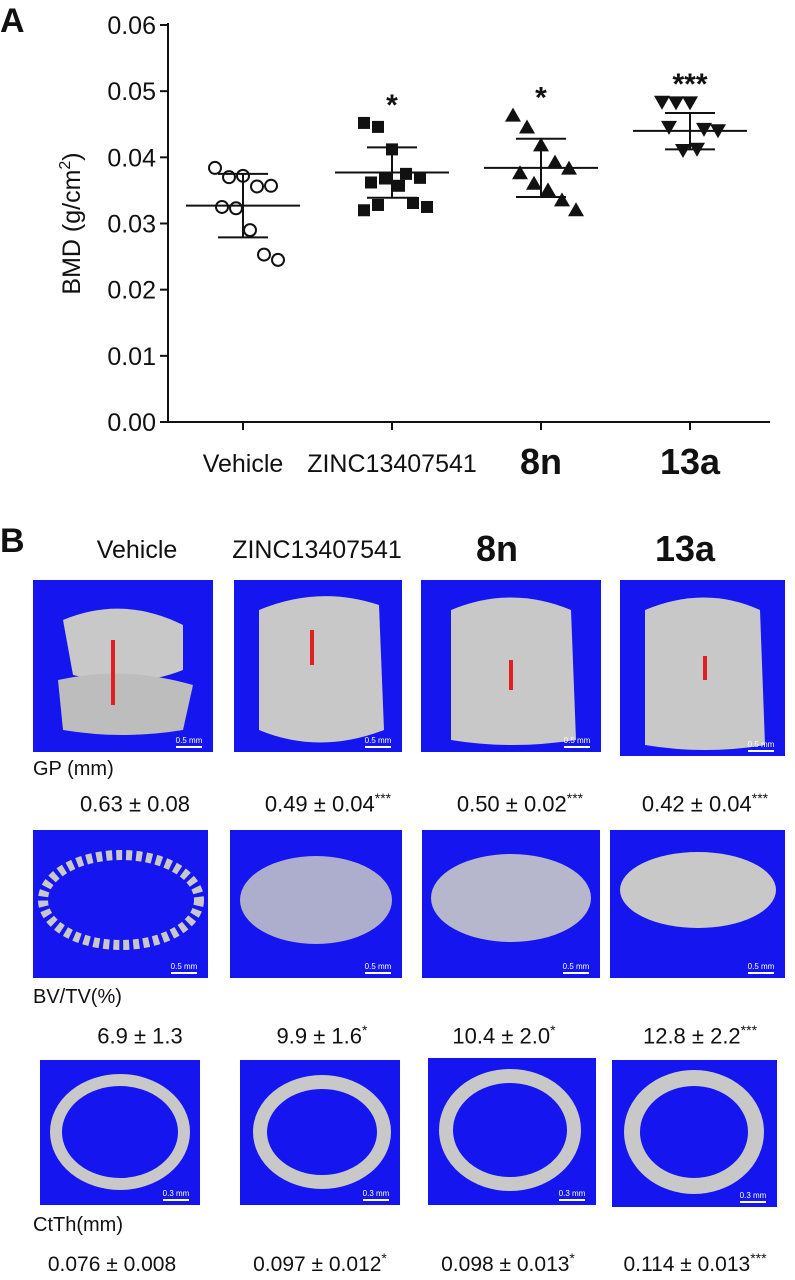 The image size is (795, 1280). I want to click on bvtv-image-vehicle: 0.5 mm, so click(120, 904).